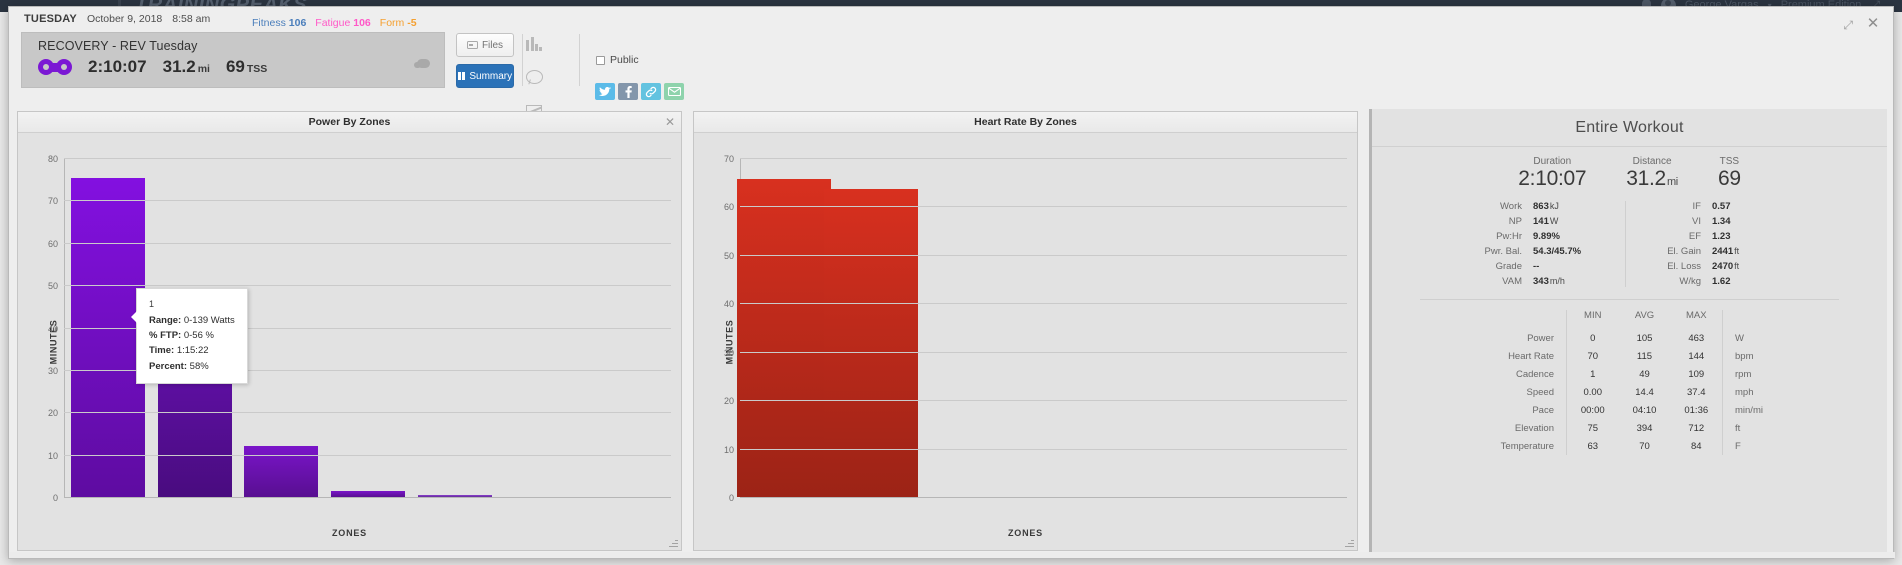  Describe the element at coordinates (1592, 356) in the screenshot. I see `cell-min: 70` at that location.